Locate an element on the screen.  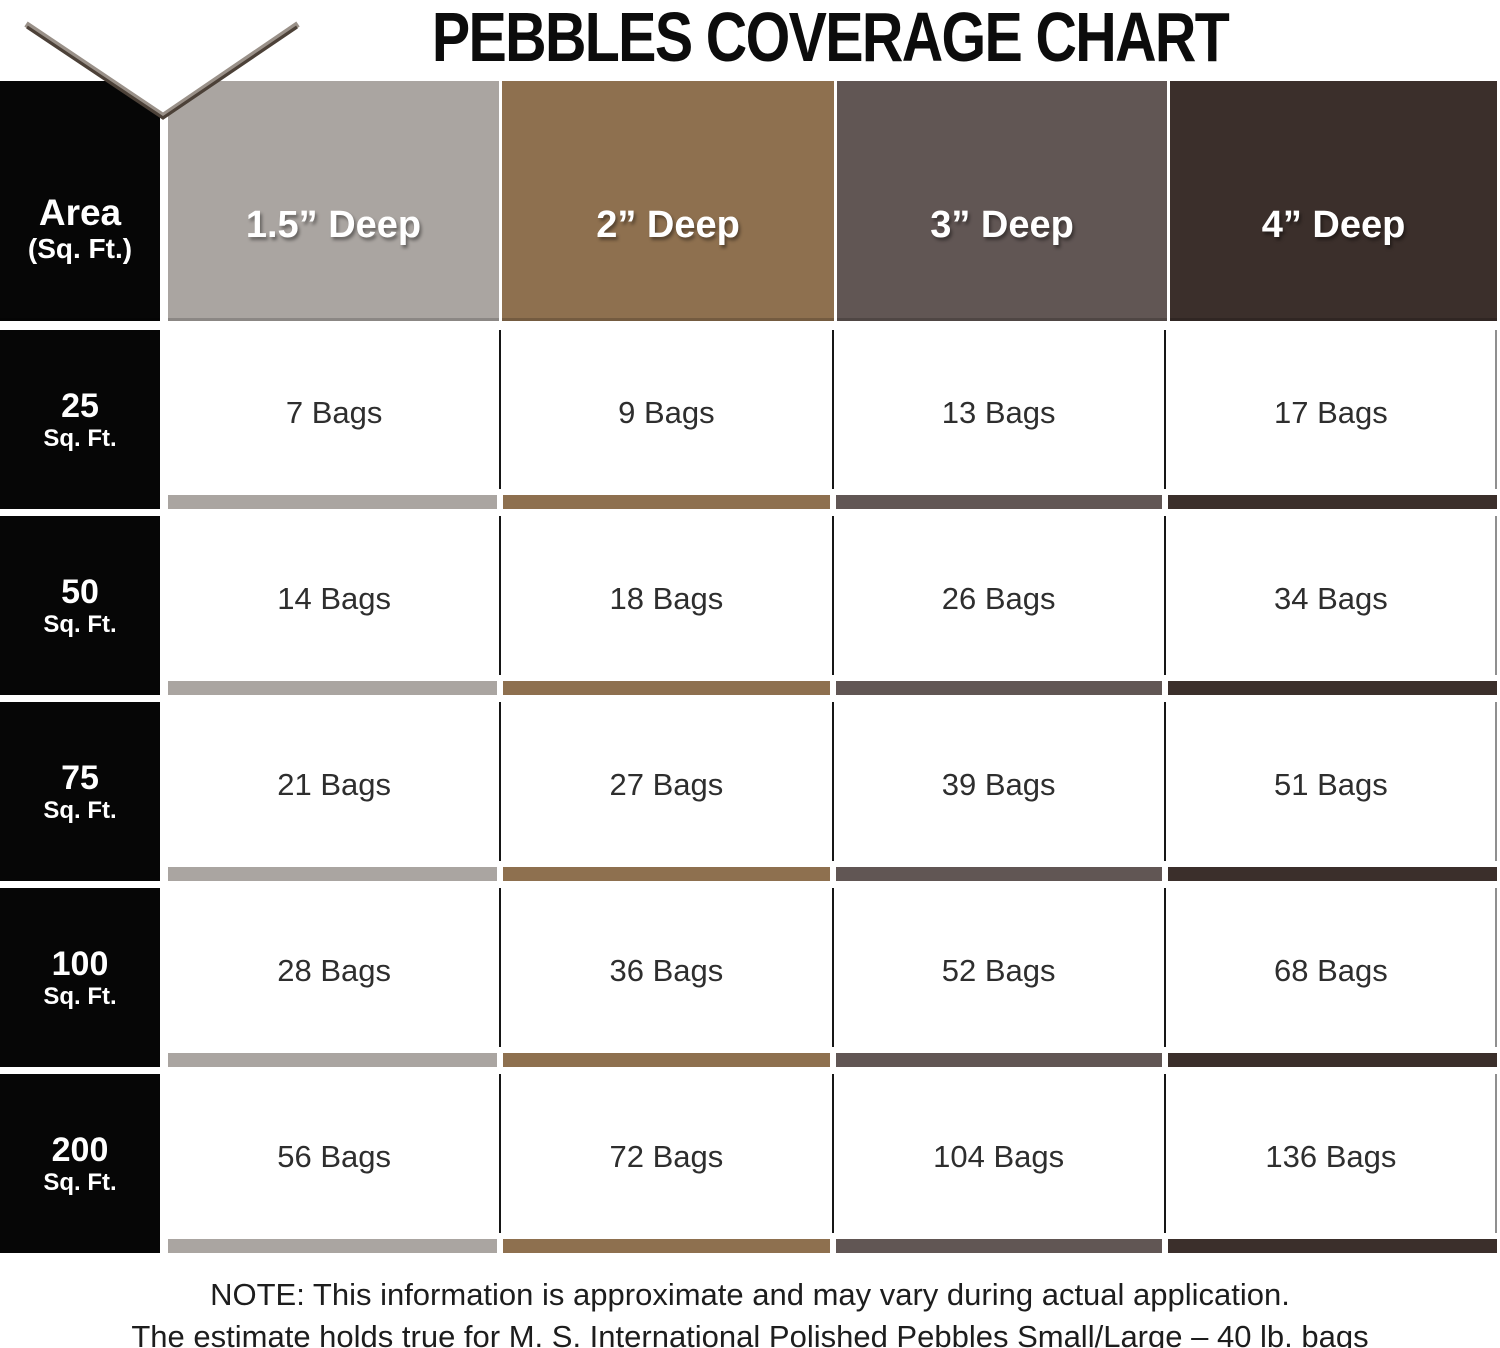
cell-value: 52 Bags is located at coordinates (998, 970).